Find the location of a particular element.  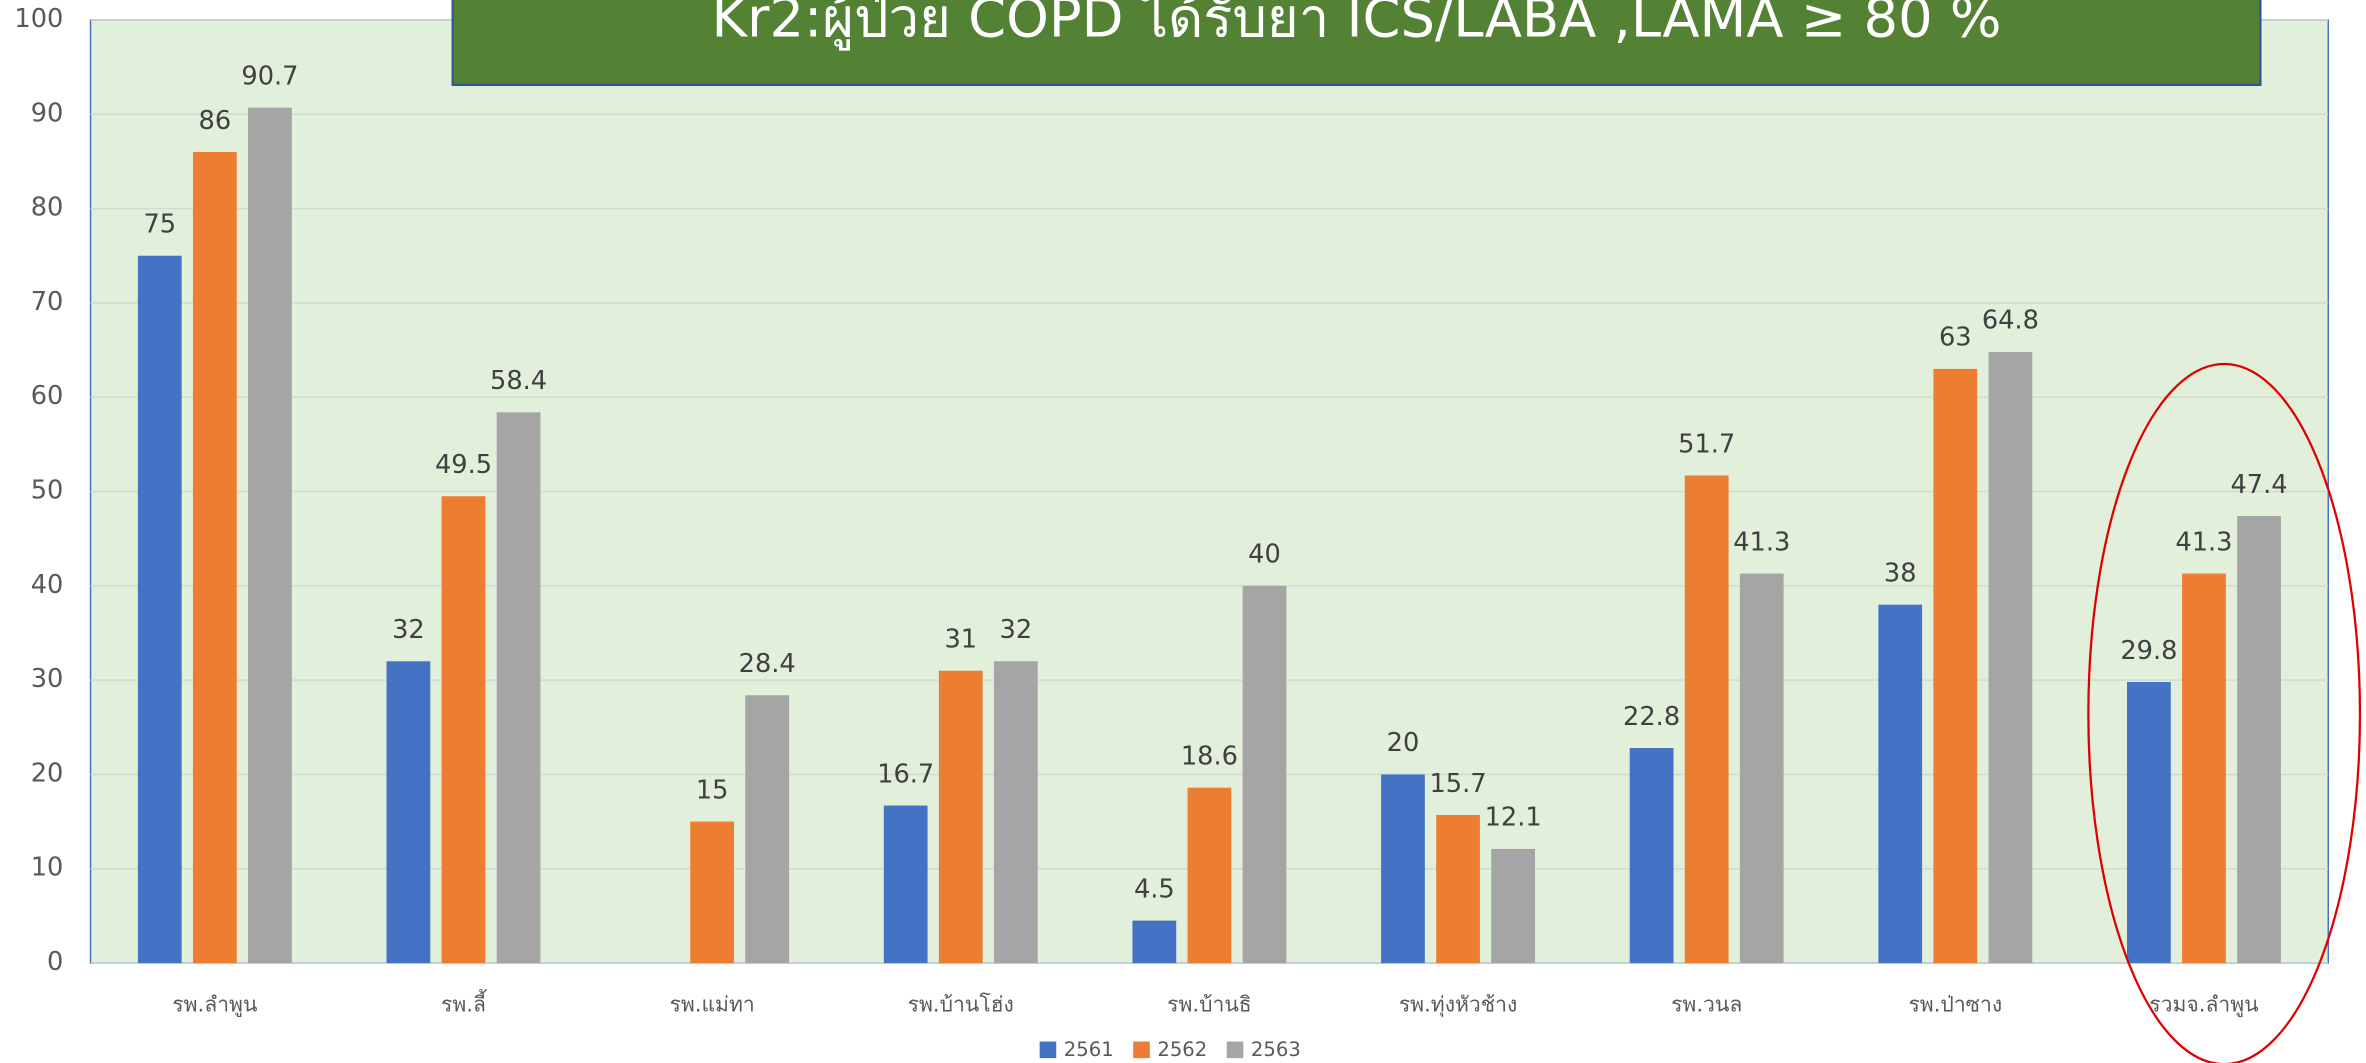

y-tick-label: 70 is located at coordinates (47, 302).